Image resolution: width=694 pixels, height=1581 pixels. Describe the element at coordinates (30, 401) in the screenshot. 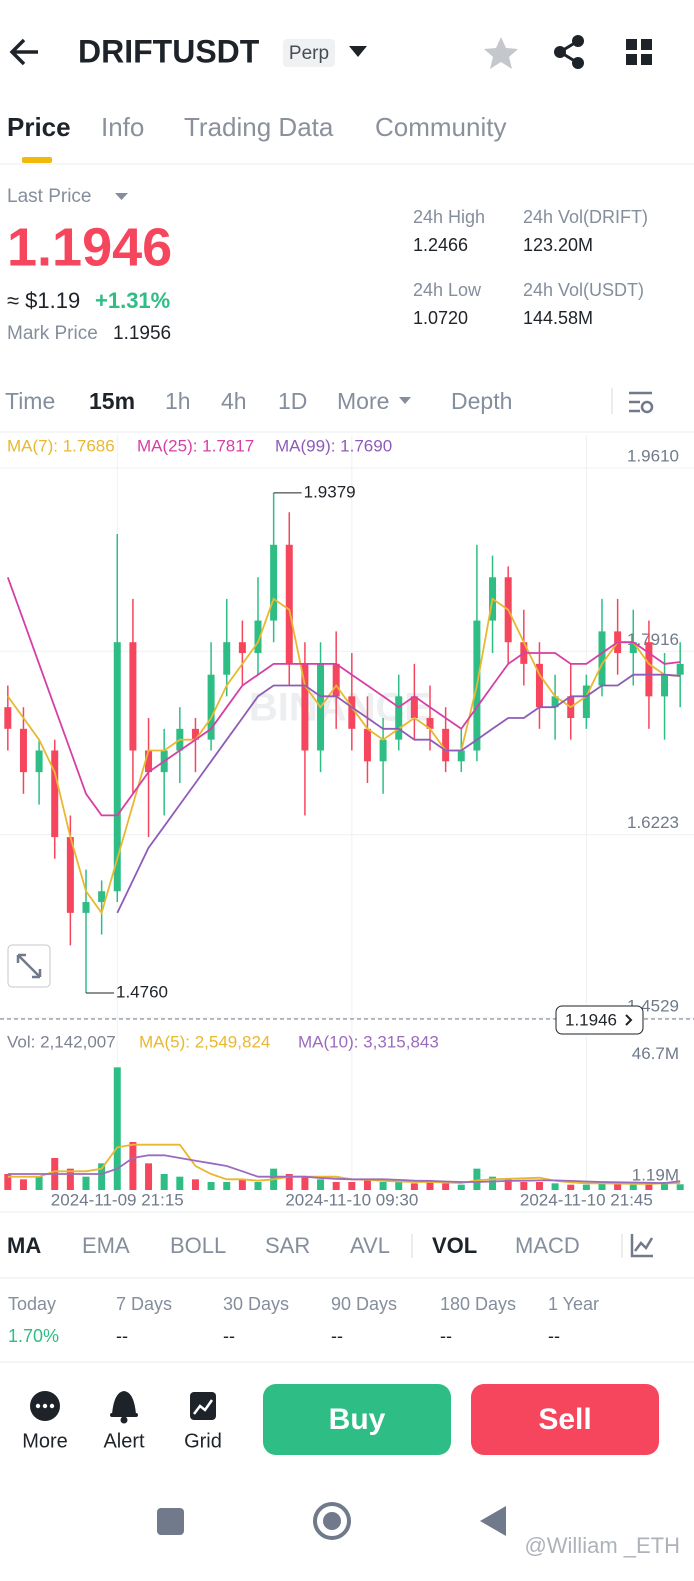

I see `interval: Time` at that location.